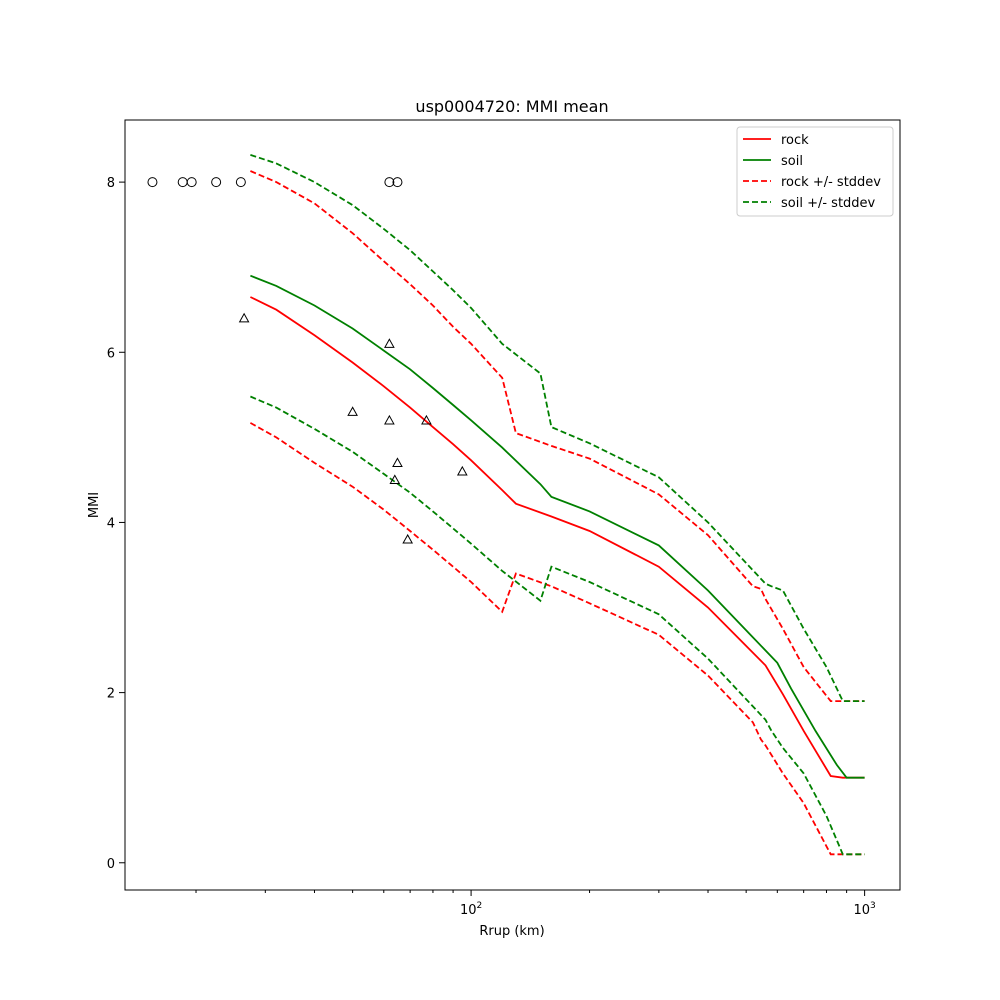 The image size is (1000, 1000). What do you see at coordinates (94, 505) in the screenshot?
I see `y-axis-label: MMI` at bounding box center [94, 505].